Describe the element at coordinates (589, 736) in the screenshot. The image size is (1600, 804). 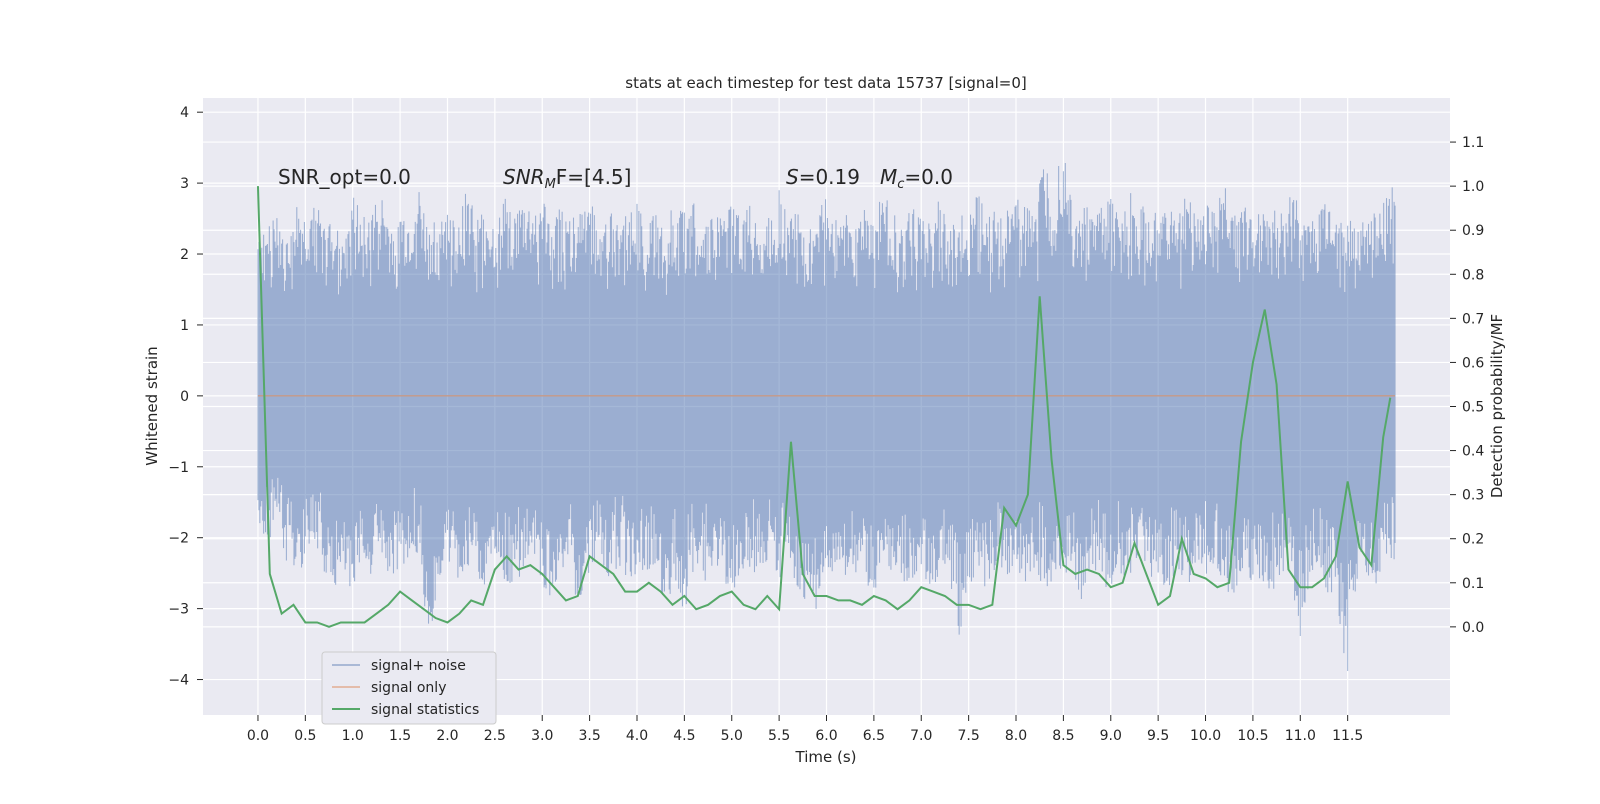
I see `x-tick-label: 3.5` at that location.